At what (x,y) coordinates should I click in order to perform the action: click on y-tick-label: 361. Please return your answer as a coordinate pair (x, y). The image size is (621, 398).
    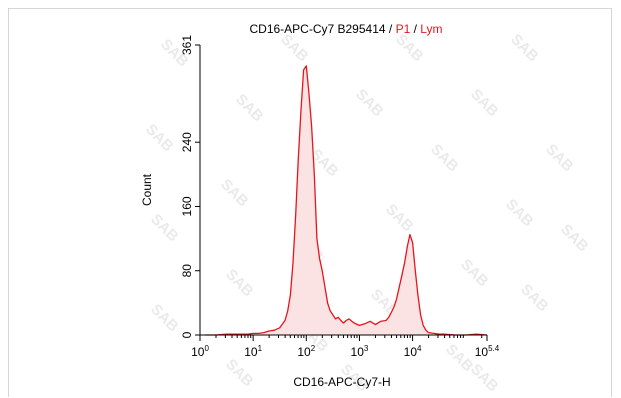
    Looking at the image, I should click on (187, 45).